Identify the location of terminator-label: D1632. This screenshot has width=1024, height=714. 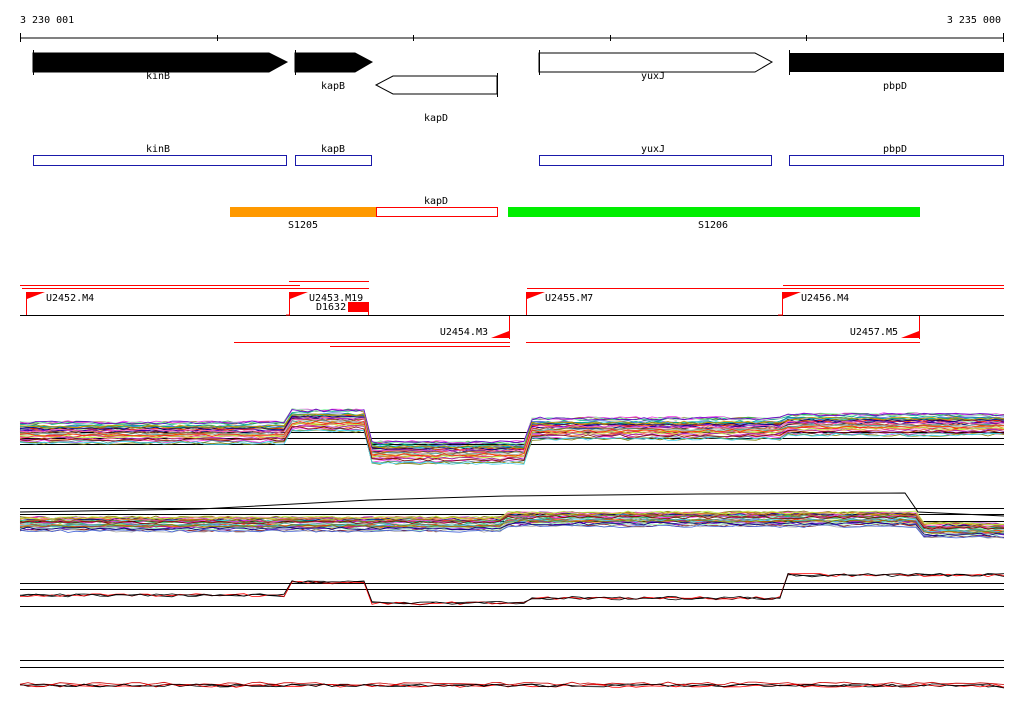
(331, 307).